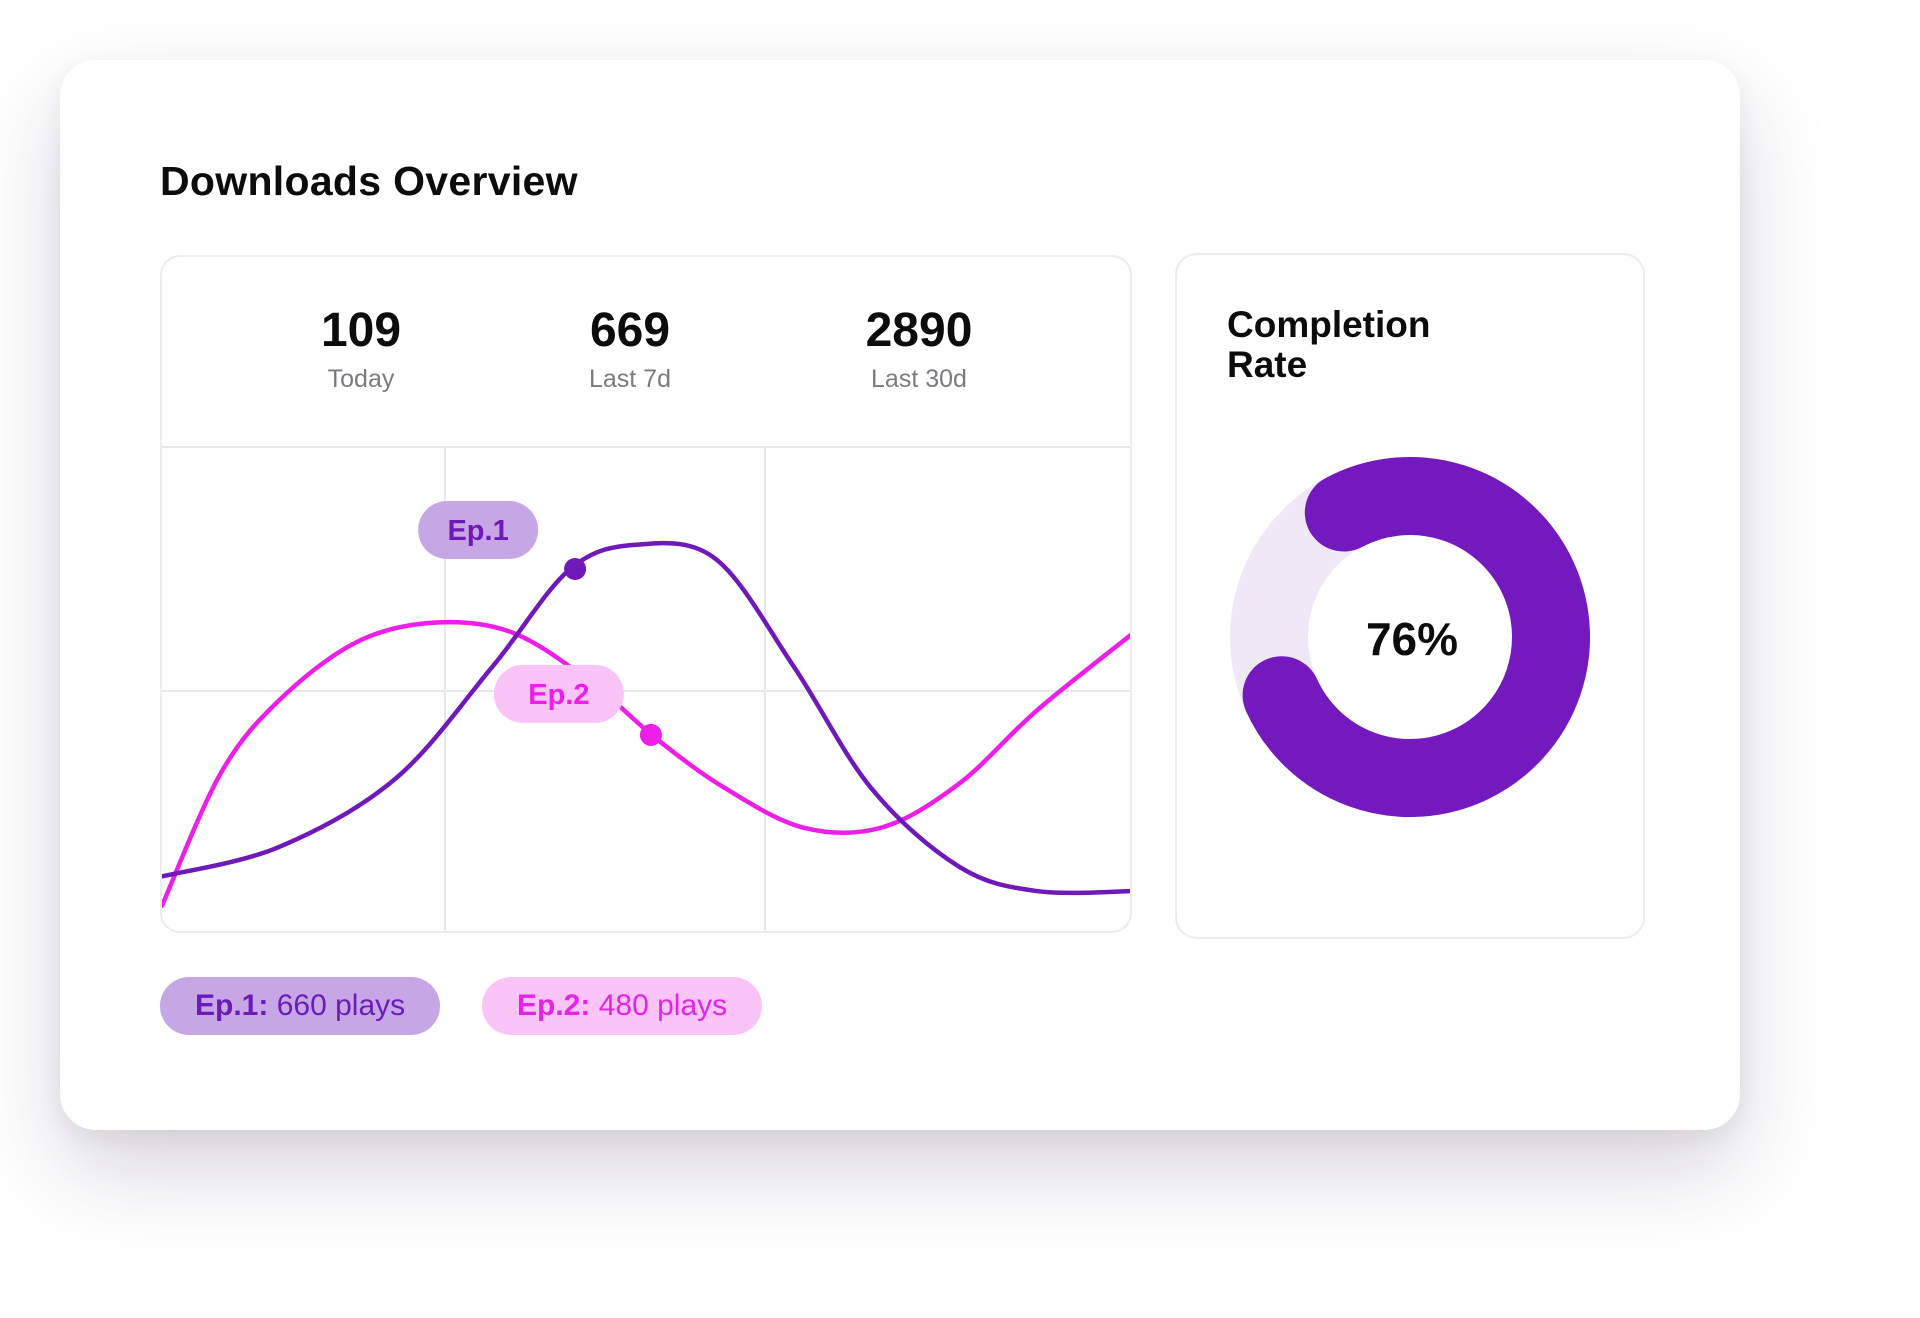  What do you see at coordinates (919, 330) in the screenshot?
I see `stat-last-30d-value: 2890` at bounding box center [919, 330].